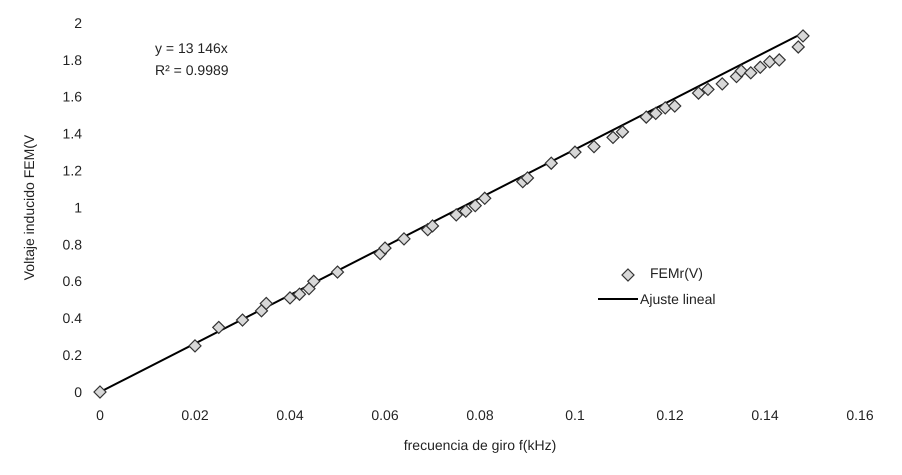 The height and width of the screenshot is (475, 902). I want to click on y-tick-label: 0.6, so click(72, 281).